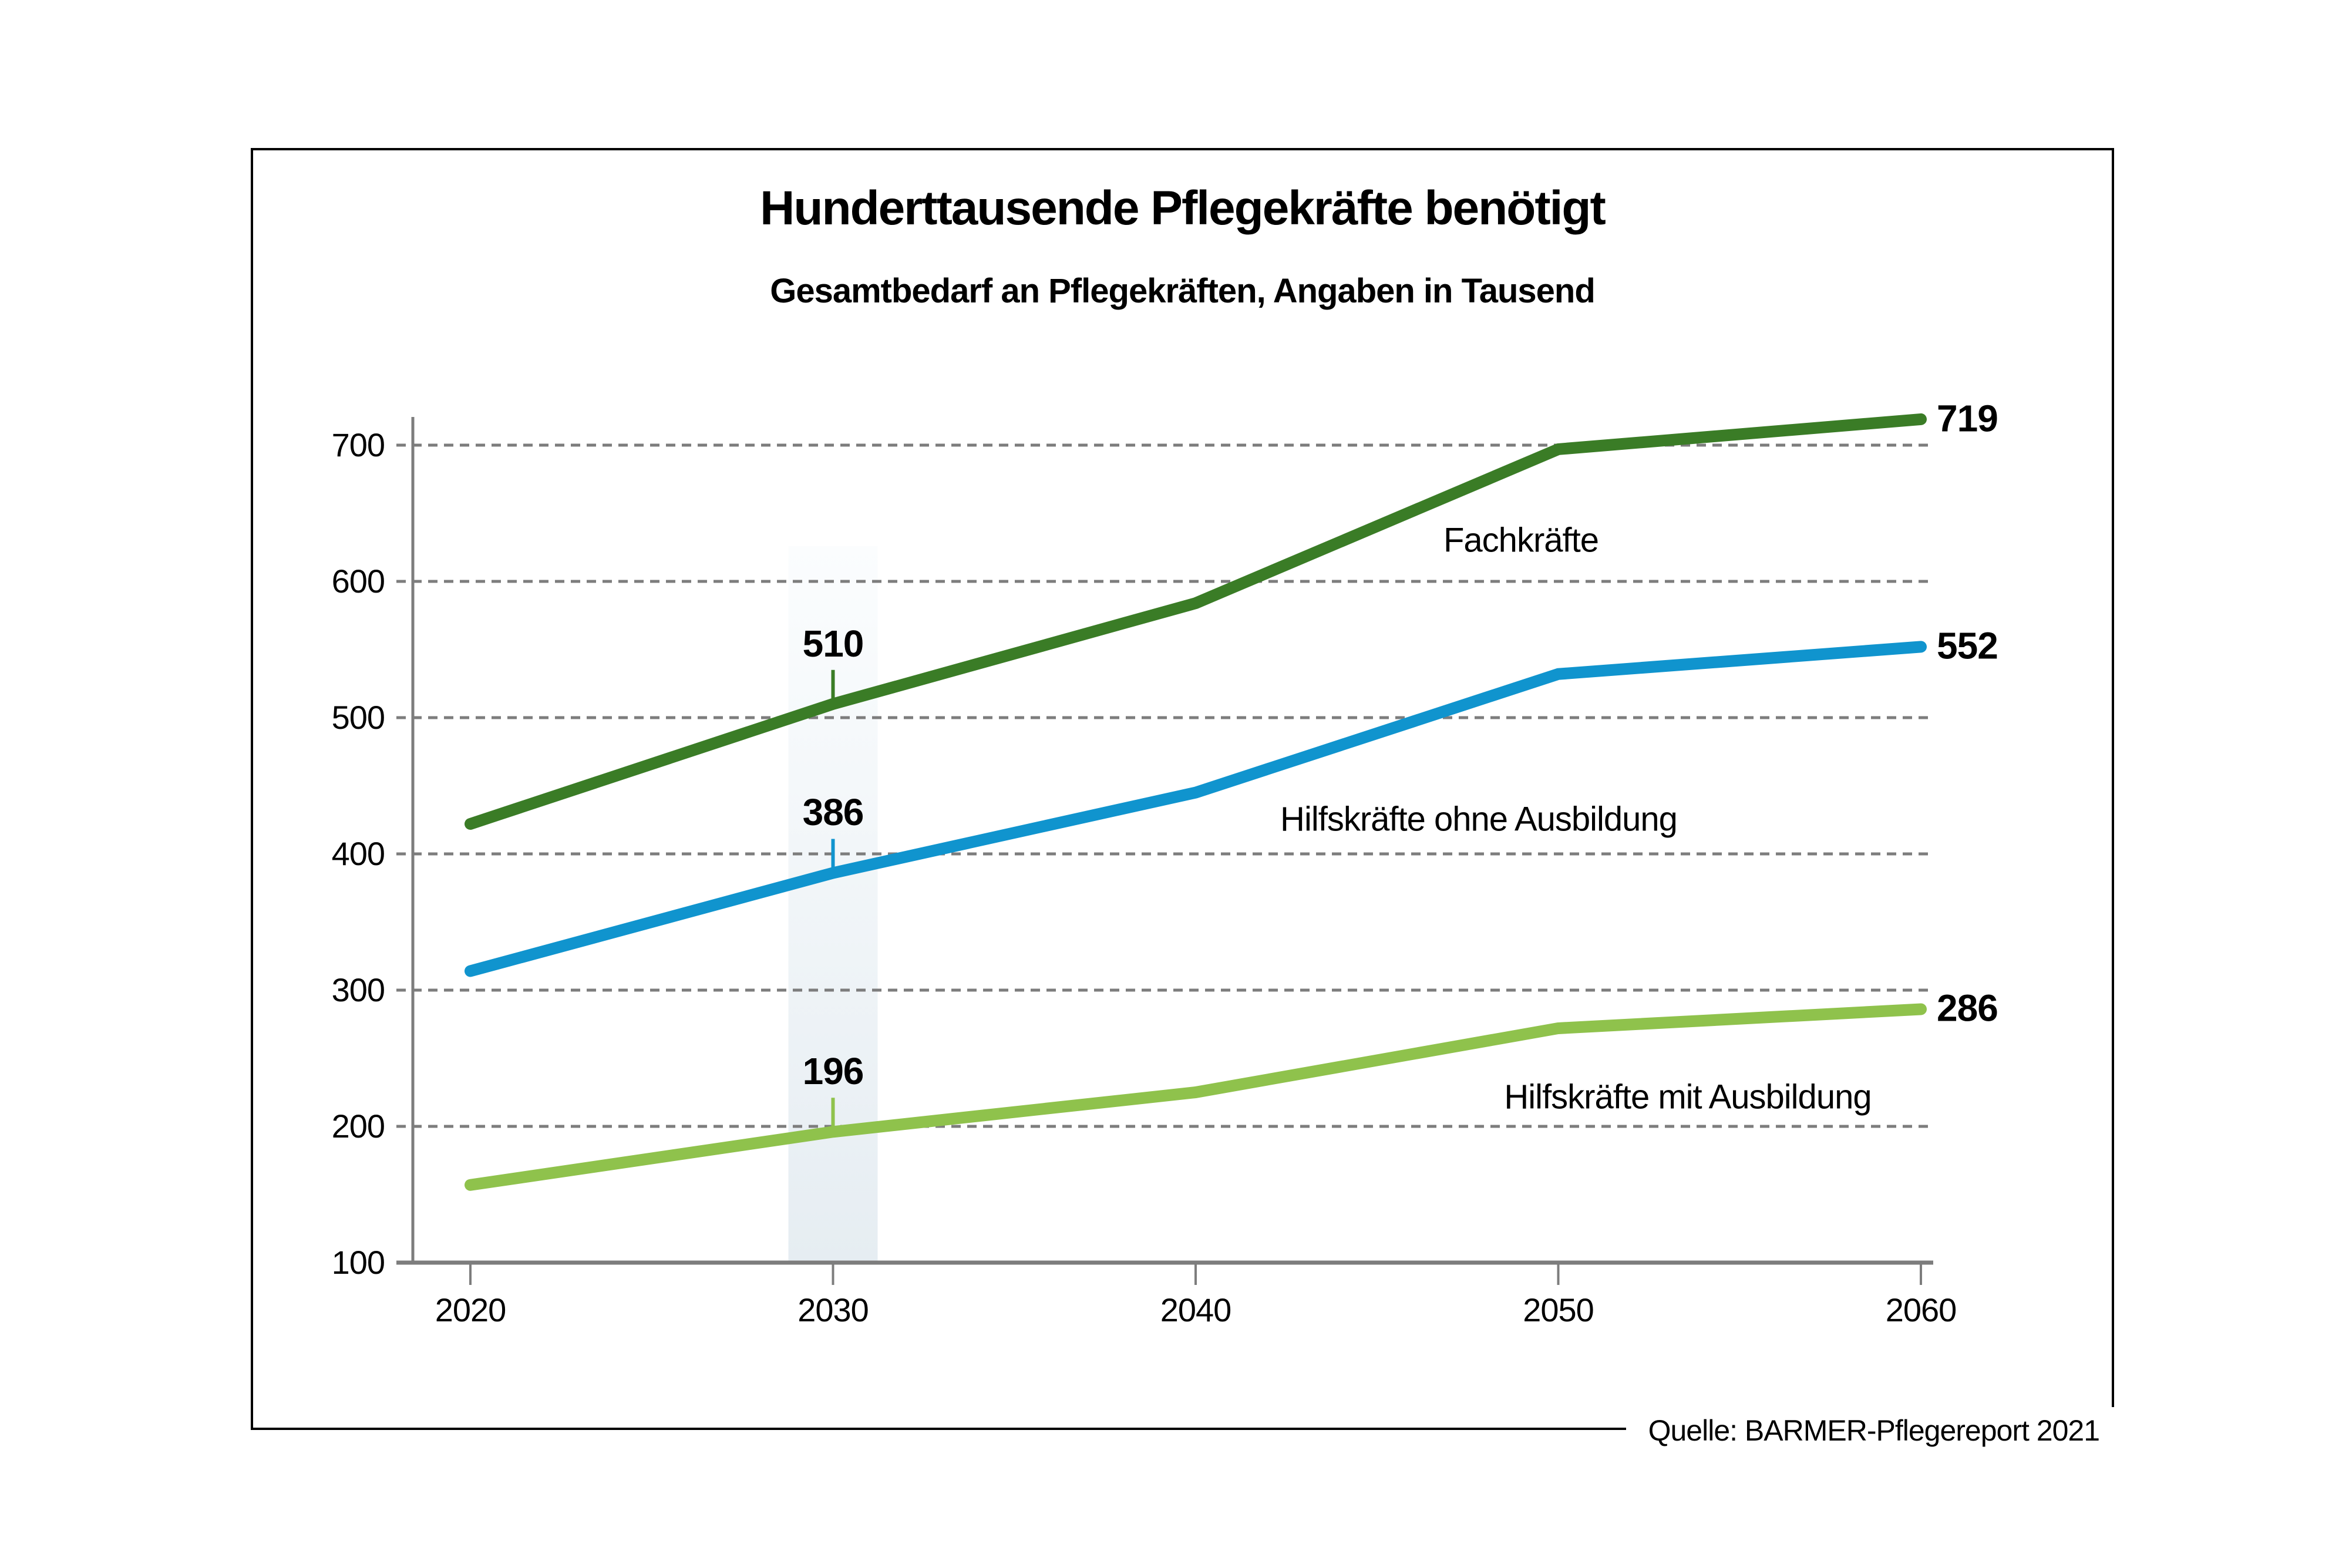 The height and width of the screenshot is (1568, 2349). Describe the element at coordinates (358, 718) in the screenshot. I see `y-axis-label-500: 500` at that location.